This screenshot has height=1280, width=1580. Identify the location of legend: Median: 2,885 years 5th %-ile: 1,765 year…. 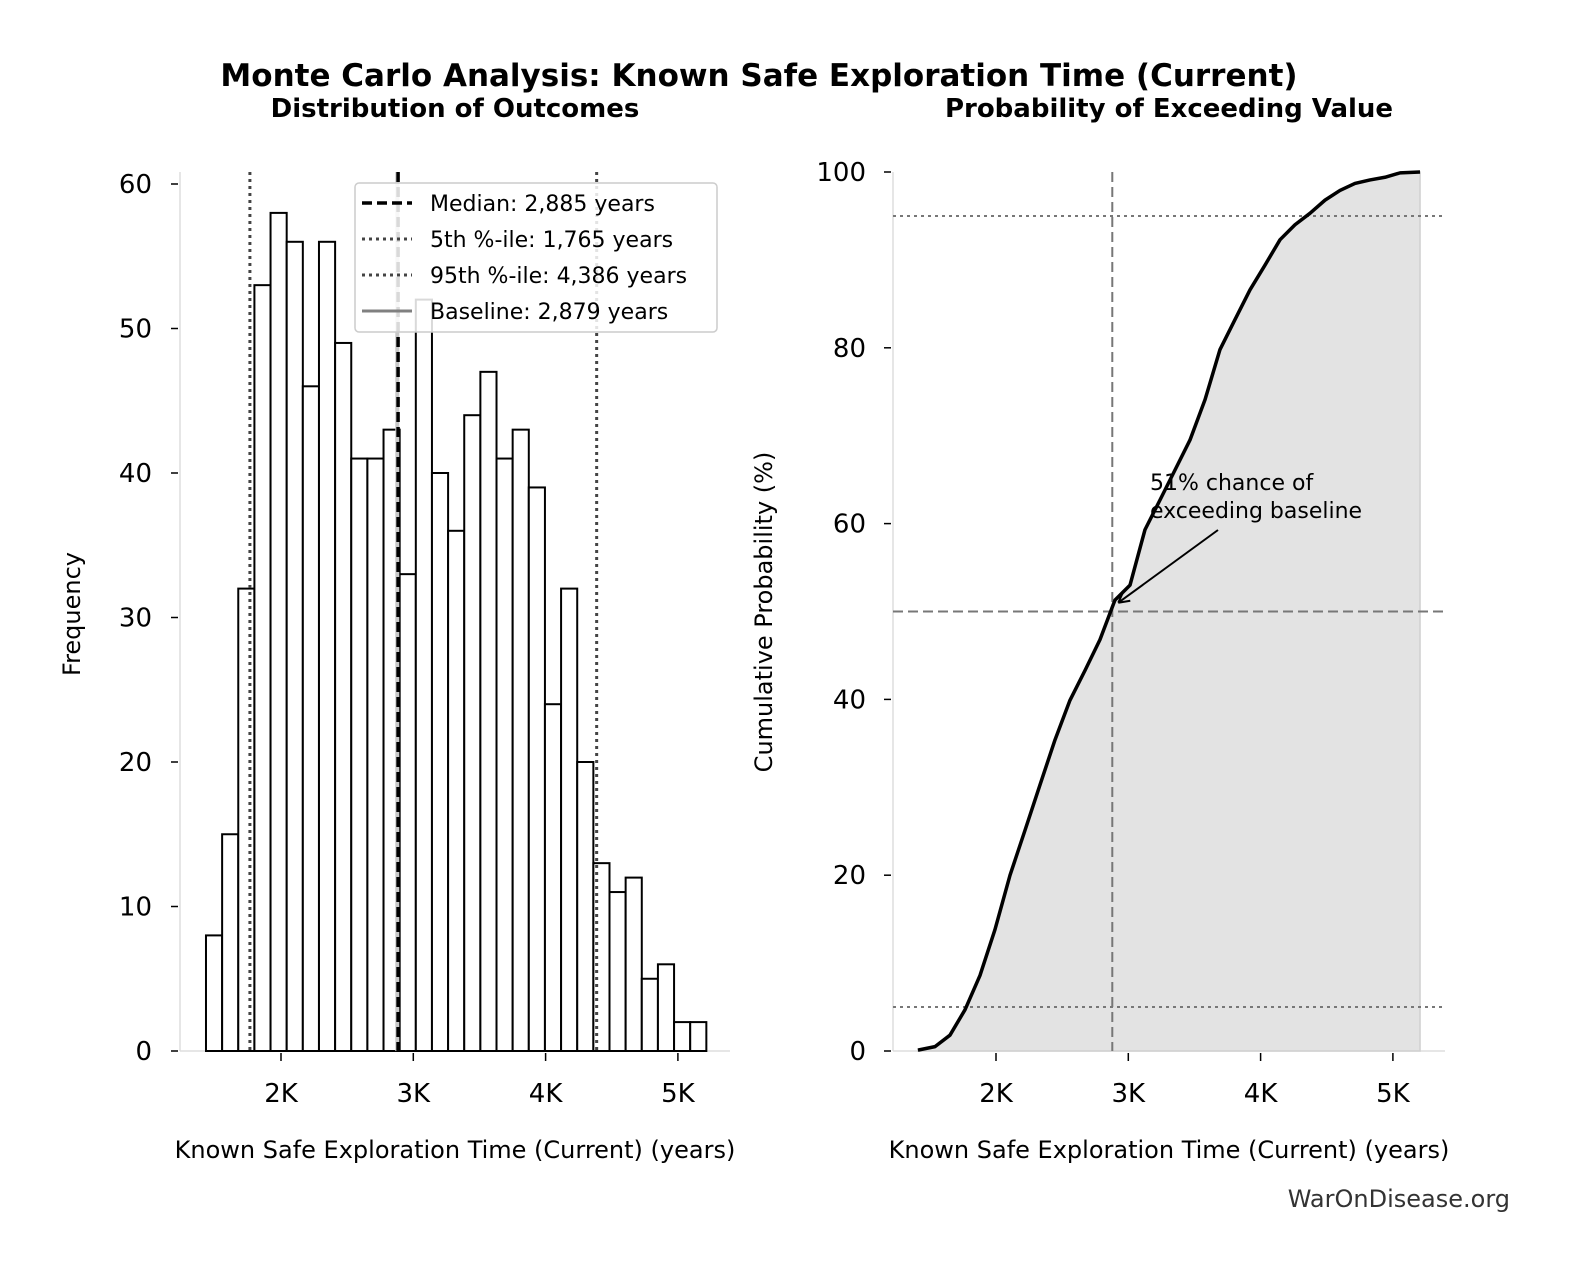
(536, 257).